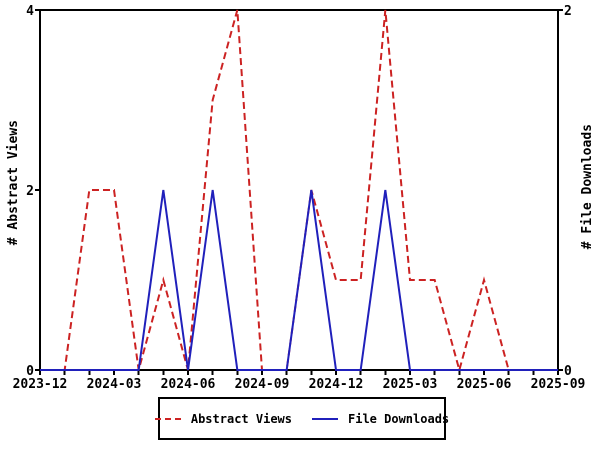 The image size is (600, 450). Describe the element at coordinates (410, 384) in the screenshot. I see `x-tick-label: 2025-03` at that location.